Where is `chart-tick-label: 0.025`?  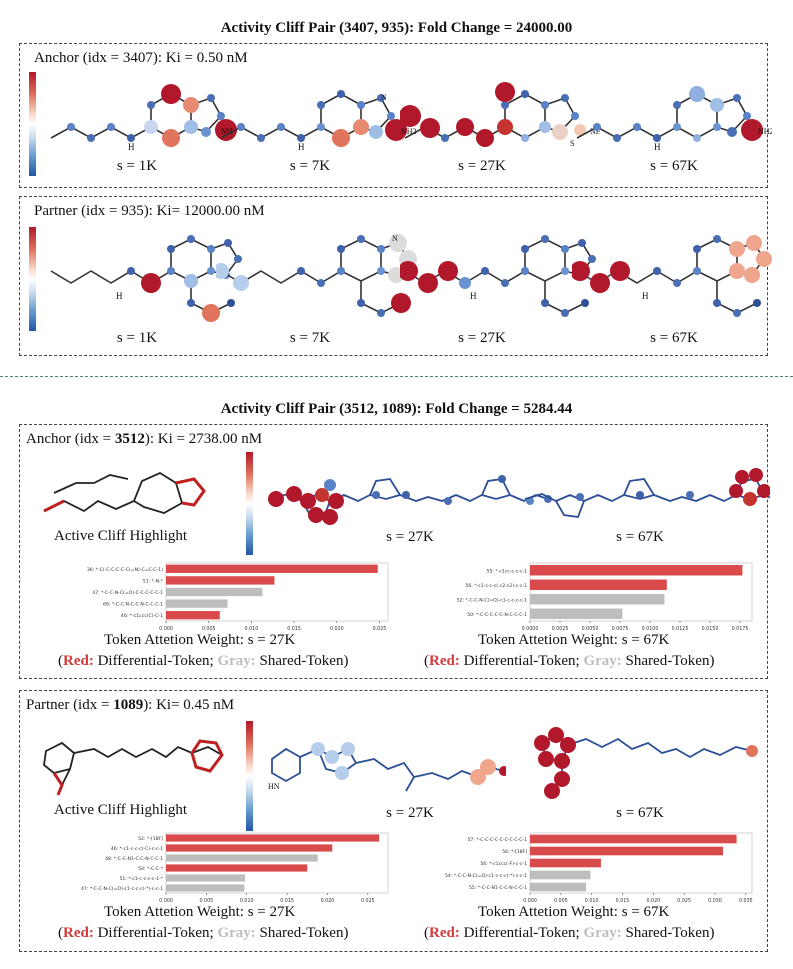 chart-tick-label: 0.025 is located at coordinates (368, 901).